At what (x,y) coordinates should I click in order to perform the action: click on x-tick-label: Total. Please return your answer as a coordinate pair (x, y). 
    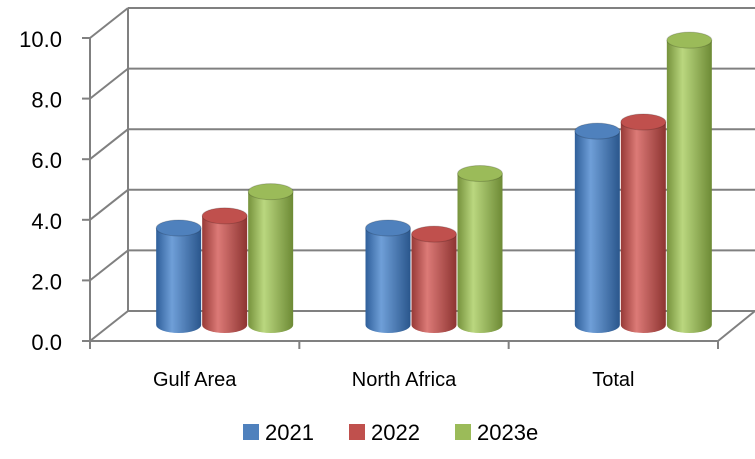
    Looking at the image, I should click on (613, 380).